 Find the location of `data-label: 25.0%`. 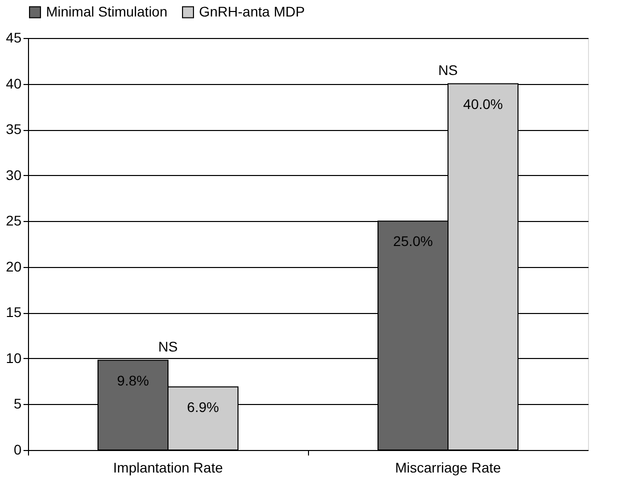

data-label: 25.0% is located at coordinates (413, 241).